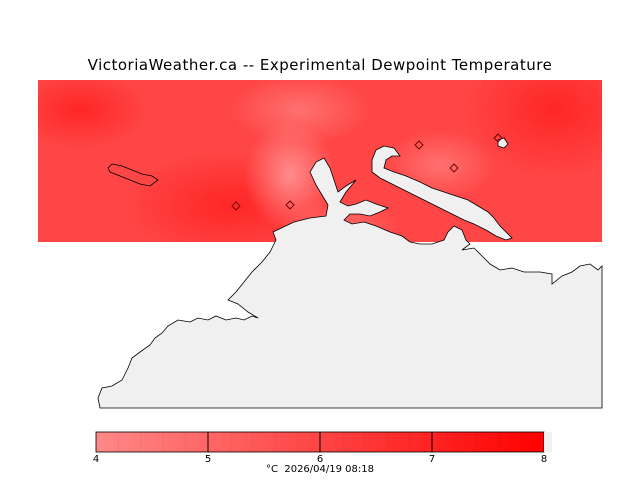 The height and width of the screenshot is (480, 640). I want to click on colorbar-tick-label: 7, so click(432, 459).